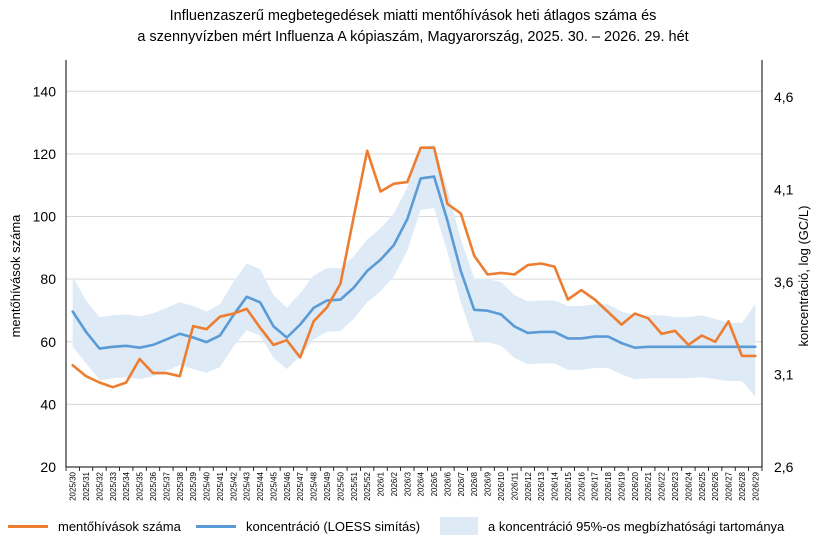 The width and height of the screenshot is (826, 541). What do you see at coordinates (434, 483) in the screenshot?
I see `x-tick-label-2026-5: 2026/5` at bounding box center [434, 483].